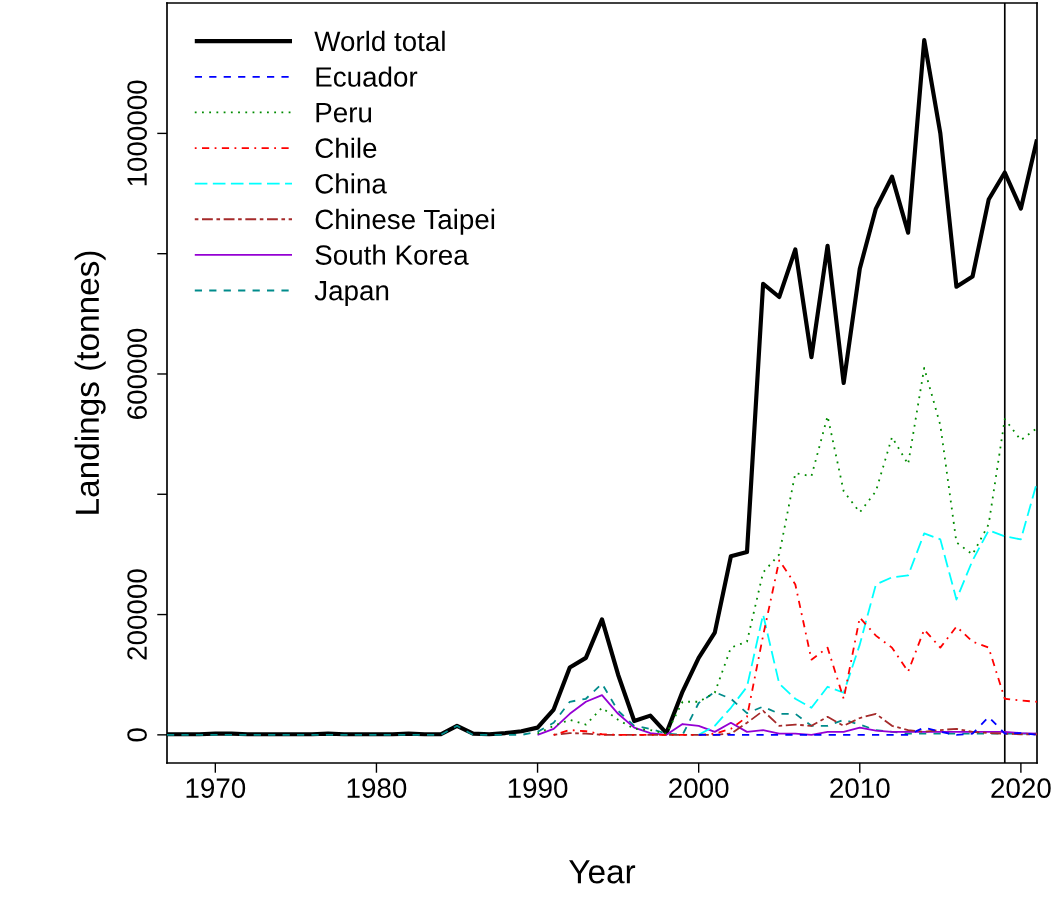  What do you see at coordinates (351, 293) in the screenshot?
I see `legend-label: Japan` at bounding box center [351, 293].